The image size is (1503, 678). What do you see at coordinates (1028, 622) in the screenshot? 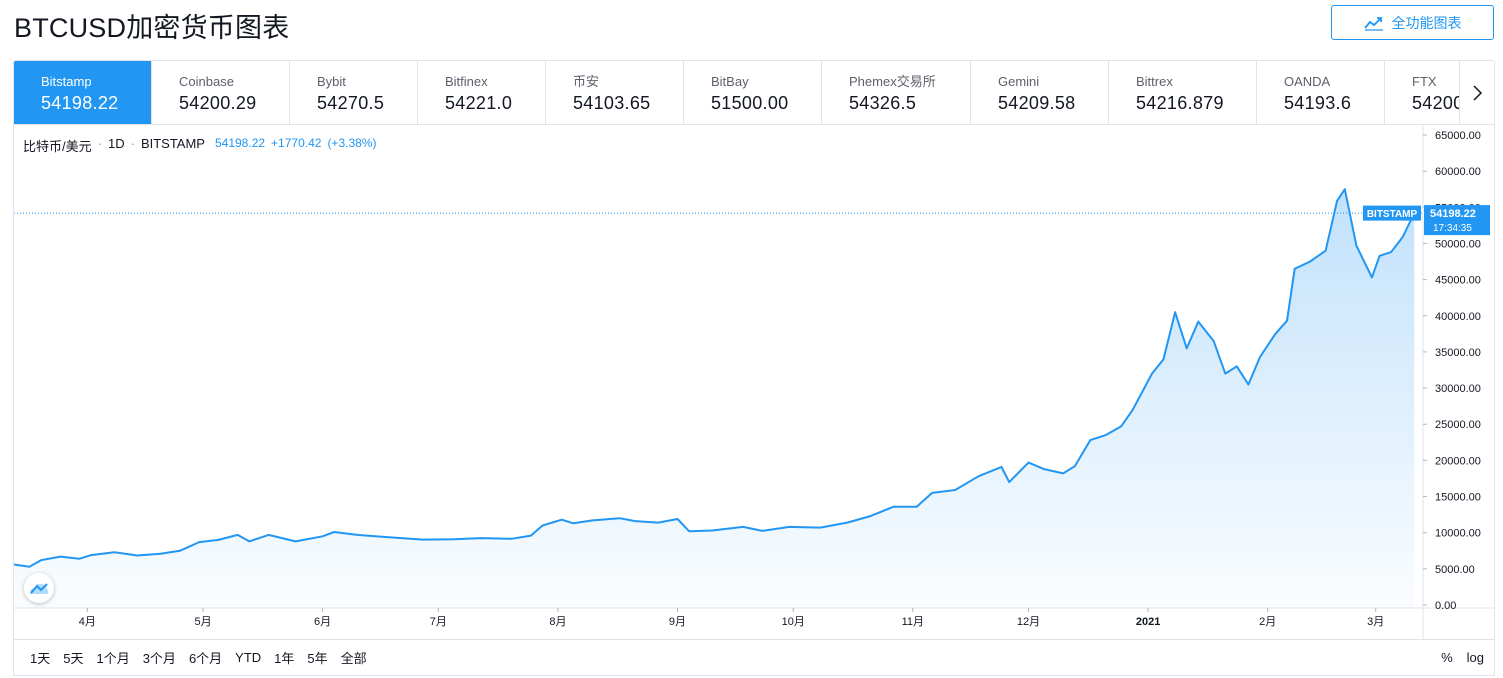
I see `x-tick-label: 12月` at bounding box center [1028, 622].